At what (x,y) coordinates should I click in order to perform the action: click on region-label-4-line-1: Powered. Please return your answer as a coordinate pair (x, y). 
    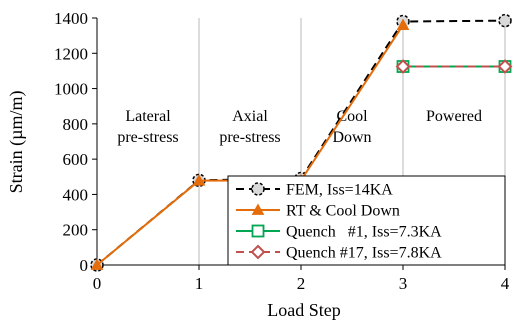
    Looking at the image, I should click on (454, 116).